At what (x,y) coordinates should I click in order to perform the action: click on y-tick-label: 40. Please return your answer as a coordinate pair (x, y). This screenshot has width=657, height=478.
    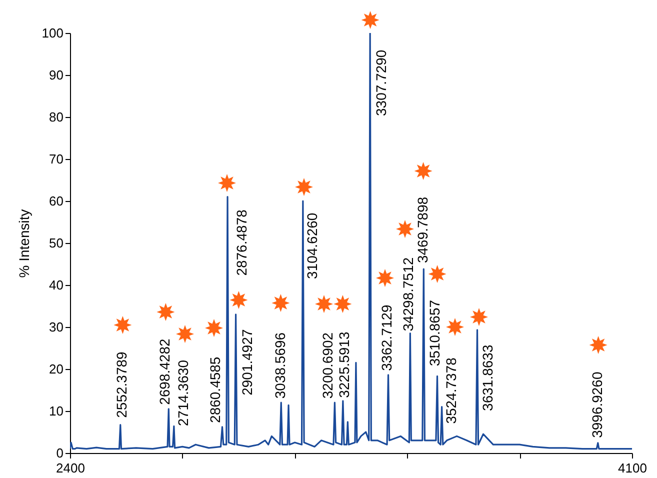
    Looking at the image, I should click on (56, 285).